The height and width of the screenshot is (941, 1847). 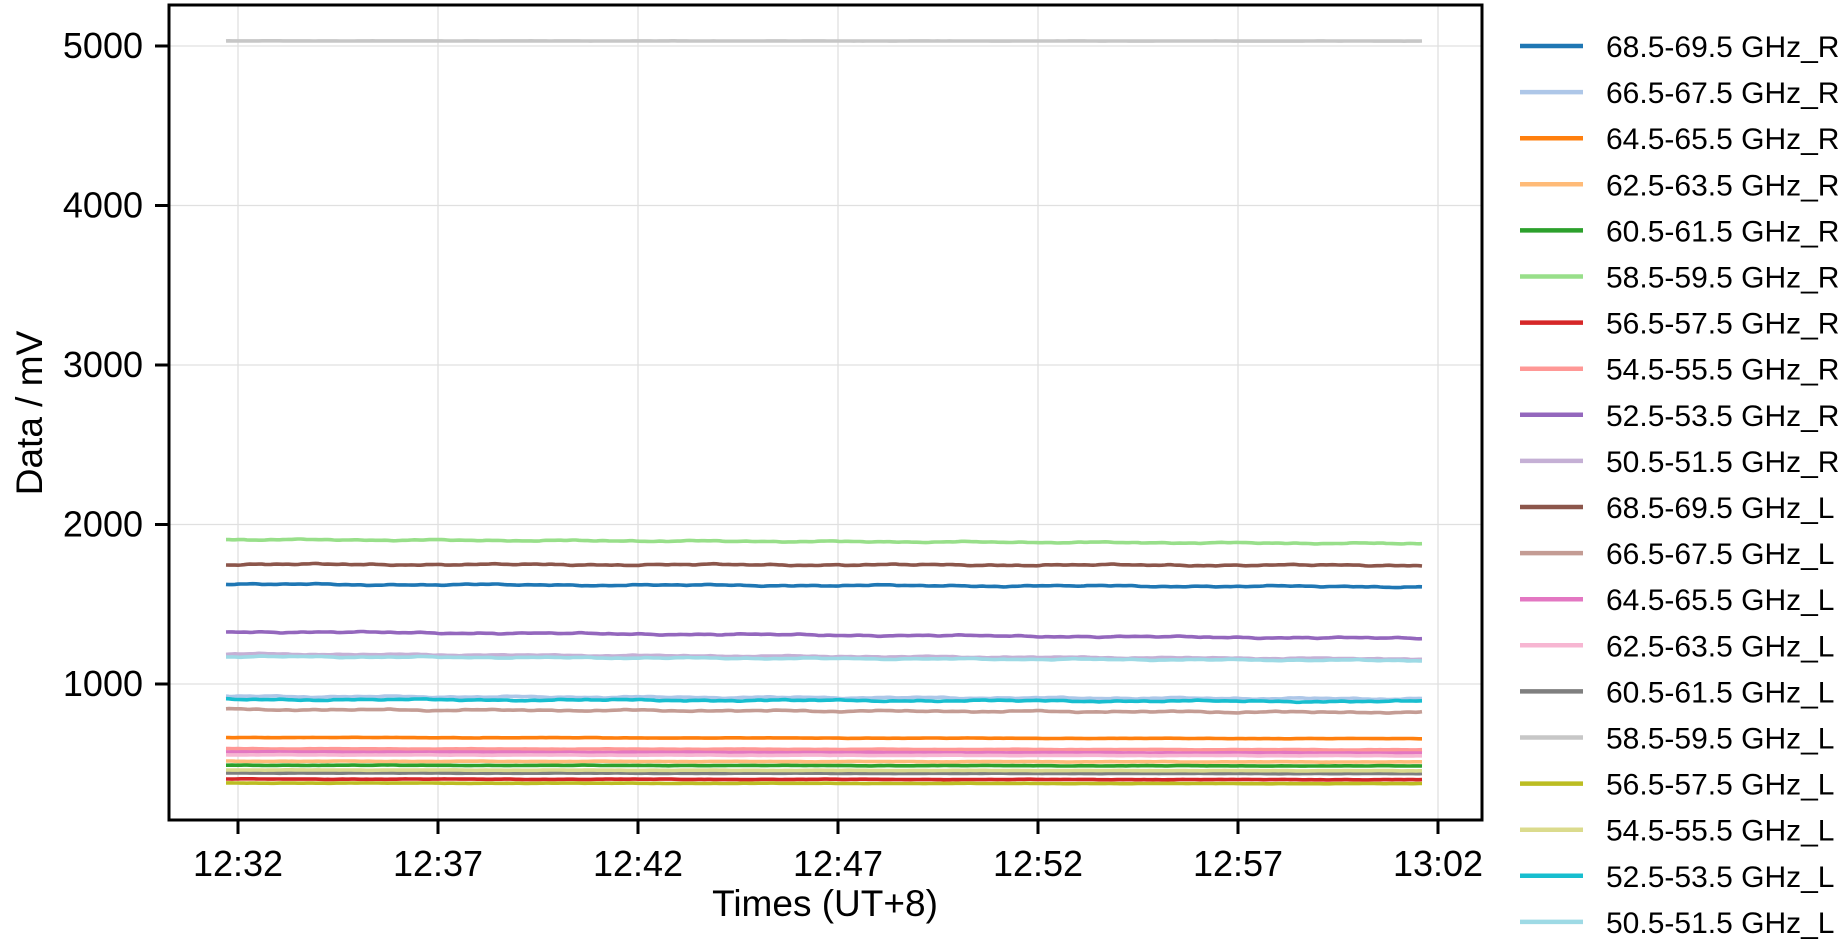 What do you see at coordinates (1722, 93) in the screenshot?
I see `legend-label: 66.5-67.5 GHz_R` at bounding box center [1722, 93].